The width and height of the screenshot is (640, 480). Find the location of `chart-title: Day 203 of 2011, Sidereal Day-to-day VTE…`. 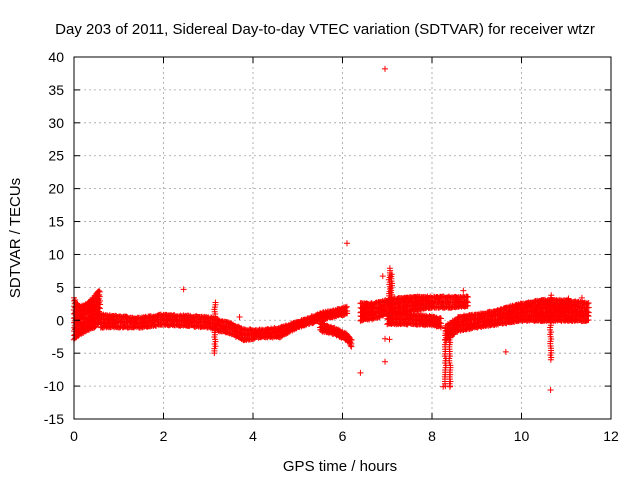

chart-title: Day 203 of 2011, Sidereal Day-to-day VTE… is located at coordinates (325, 29).